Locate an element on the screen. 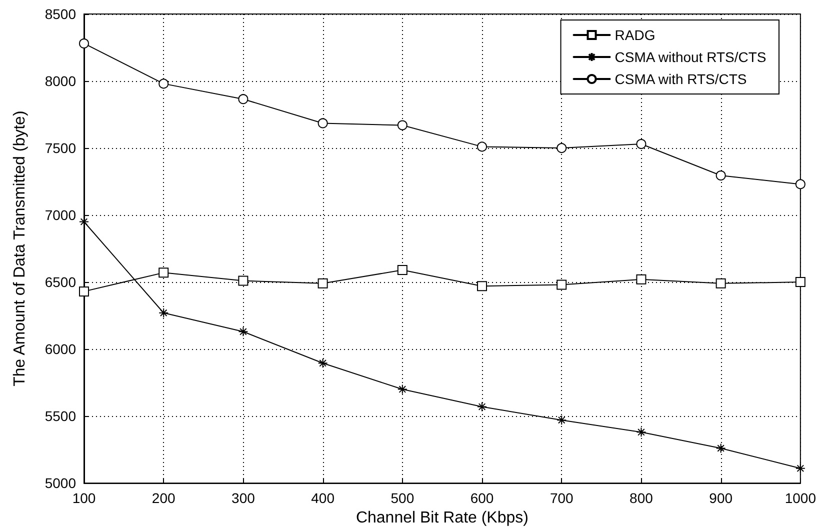 The width and height of the screenshot is (819, 531). x-tick-label: 500 is located at coordinates (402, 498).